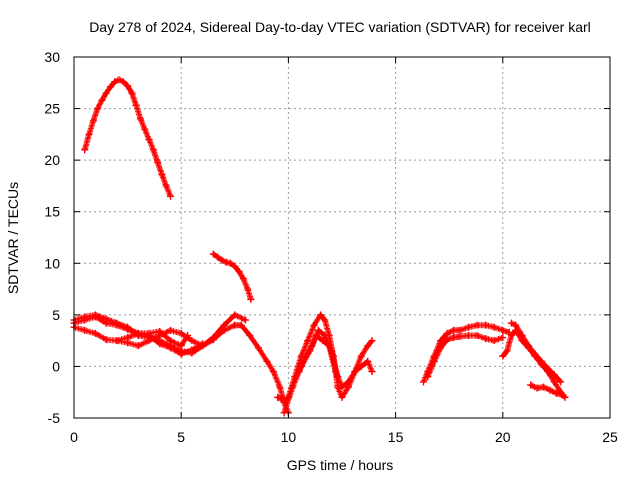 The image size is (640, 480). What do you see at coordinates (534, 363) in the screenshot?
I see `data-series-arc-k` at bounding box center [534, 363].